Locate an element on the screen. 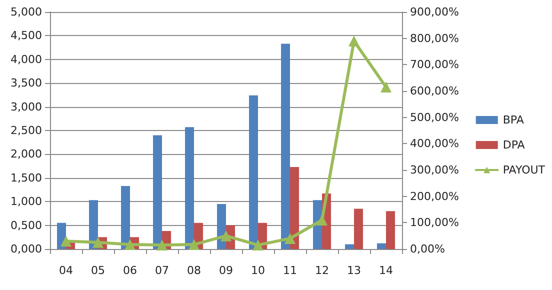 This screenshot has height=290, width=552. y-tick-label: 0,500 is located at coordinates (26, 225).